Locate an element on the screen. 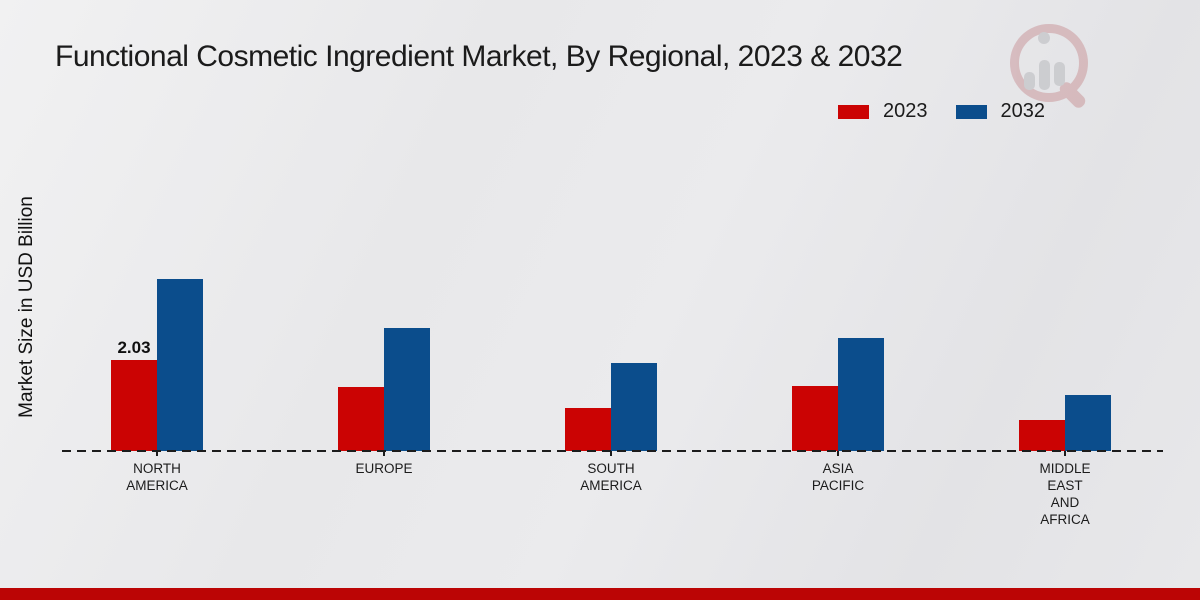  bar-2023-south-america is located at coordinates (588, 429).